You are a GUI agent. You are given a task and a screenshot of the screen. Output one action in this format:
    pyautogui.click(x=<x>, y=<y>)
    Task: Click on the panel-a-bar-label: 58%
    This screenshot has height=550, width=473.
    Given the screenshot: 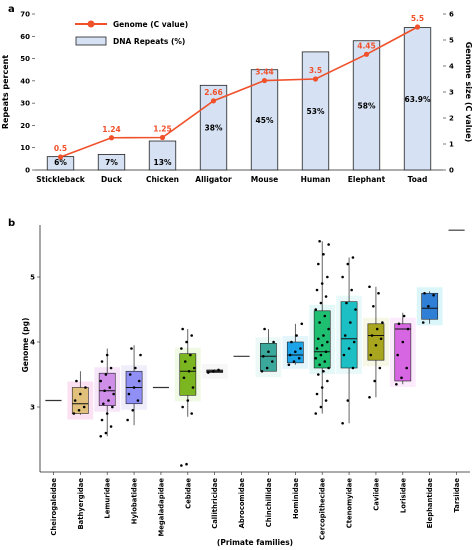 What is the action you would take?
    pyautogui.click(x=367, y=105)
    